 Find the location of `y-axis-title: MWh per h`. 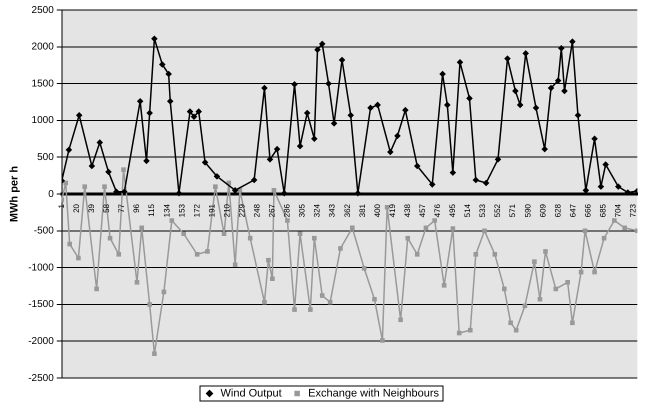

y-axis-title: MWh per h is located at coordinates (14, 194).